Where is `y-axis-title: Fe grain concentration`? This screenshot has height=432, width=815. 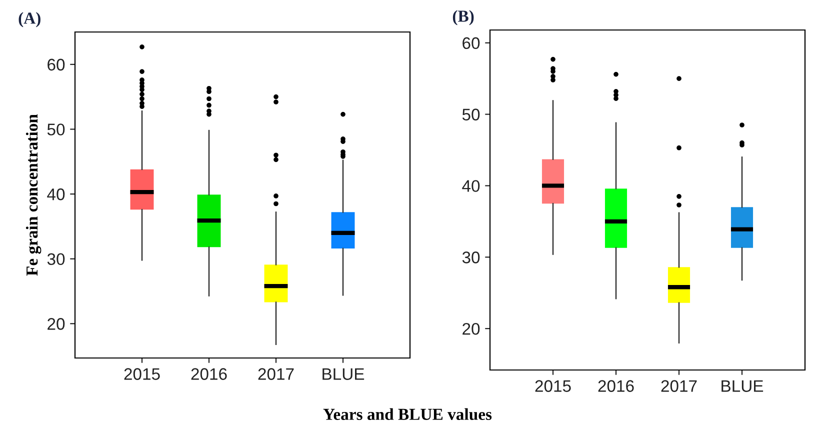
y-axis-title: Fe grain concentration is located at coordinates (34, 195).